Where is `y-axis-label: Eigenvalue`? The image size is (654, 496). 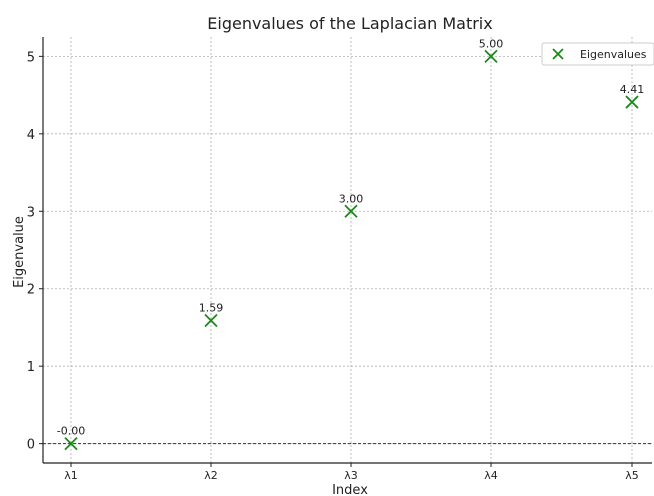
y-axis-label: Eigenvalue is located at coordinates (19, 252).